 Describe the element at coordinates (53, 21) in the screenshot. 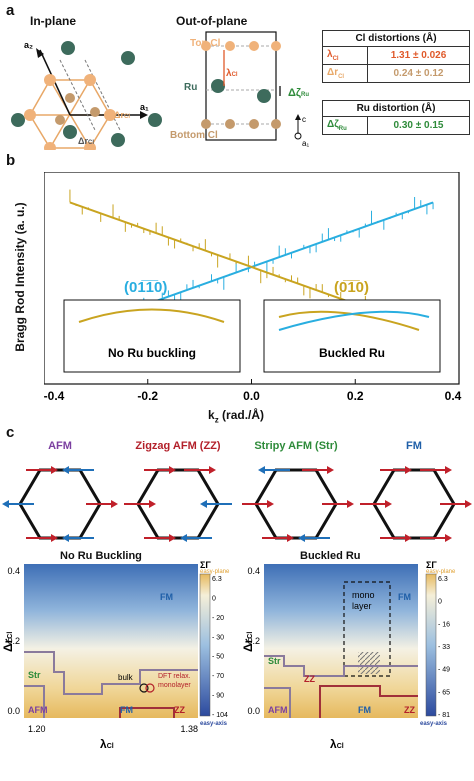

I see `in-plane-title: In-plane` at that location.